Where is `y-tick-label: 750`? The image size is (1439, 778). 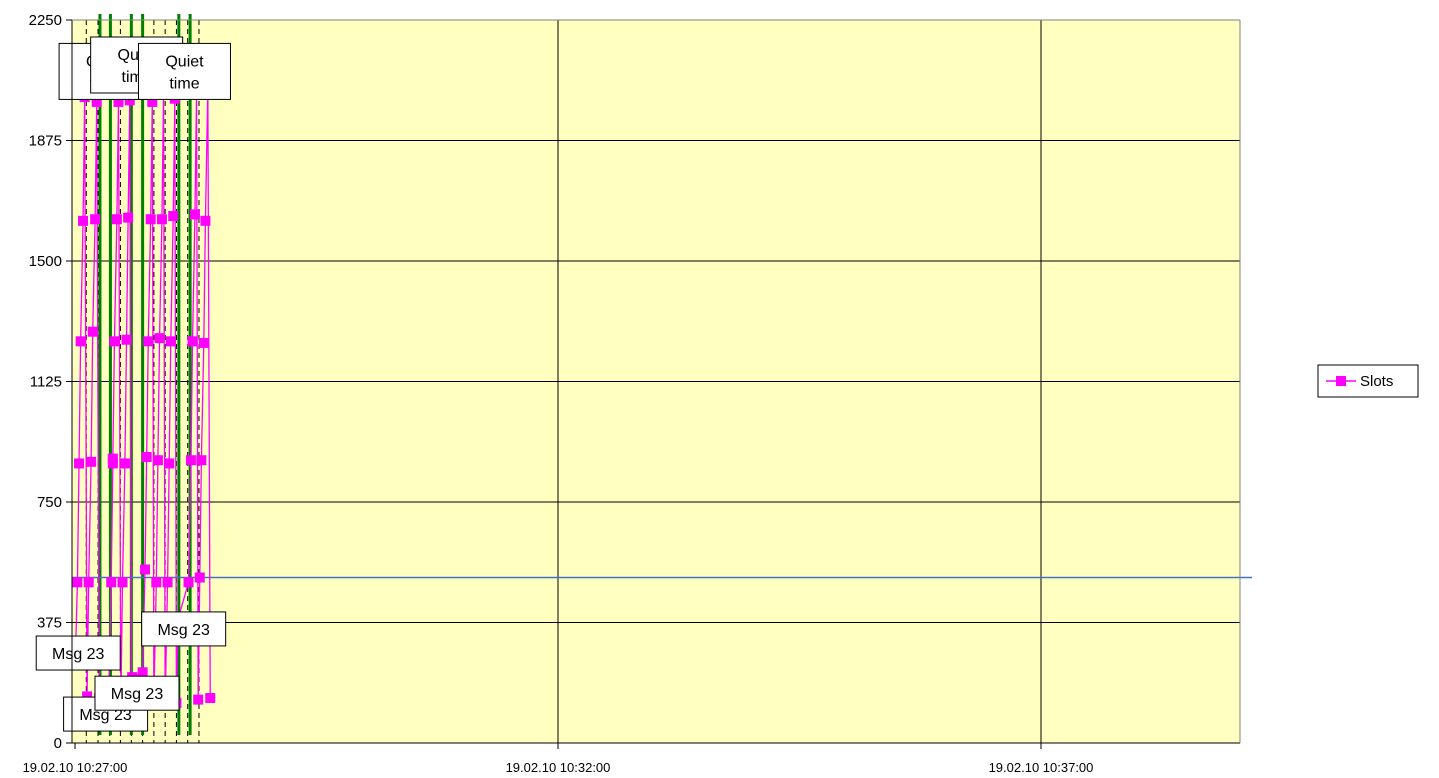
y-tick-label: 750 is located at coordinates (49, 502).